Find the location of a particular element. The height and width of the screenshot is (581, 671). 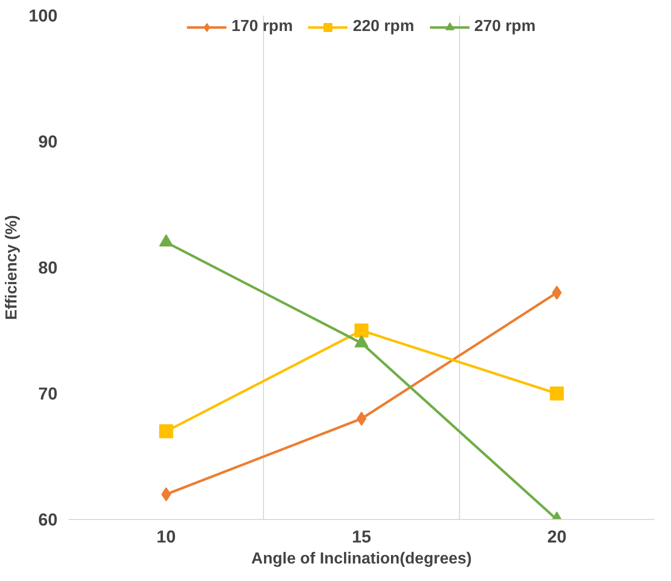

legend-label: 270 rpm is located at coordinates (505, 27).